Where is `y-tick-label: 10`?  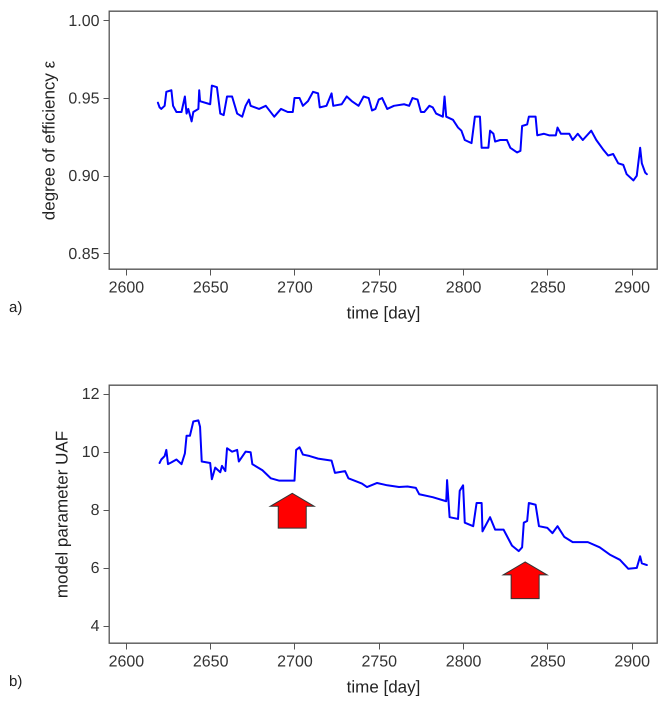
y-tick-label: 10 is located at coordinates (91, 453).